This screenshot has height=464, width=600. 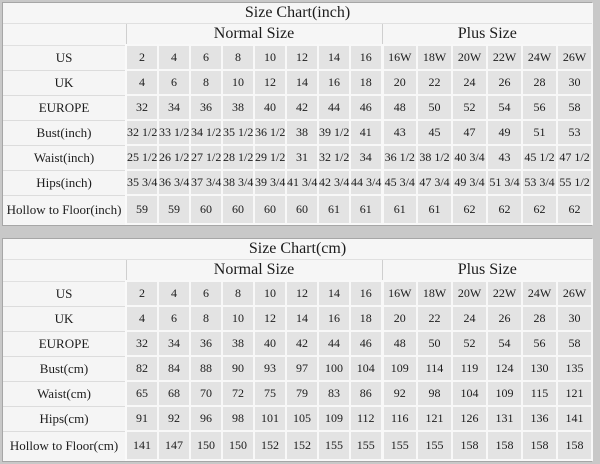 What do you see at coordinates (334, 318) in the screenshot?
I see `value-cell: 16` at bounding box center [334, 318].